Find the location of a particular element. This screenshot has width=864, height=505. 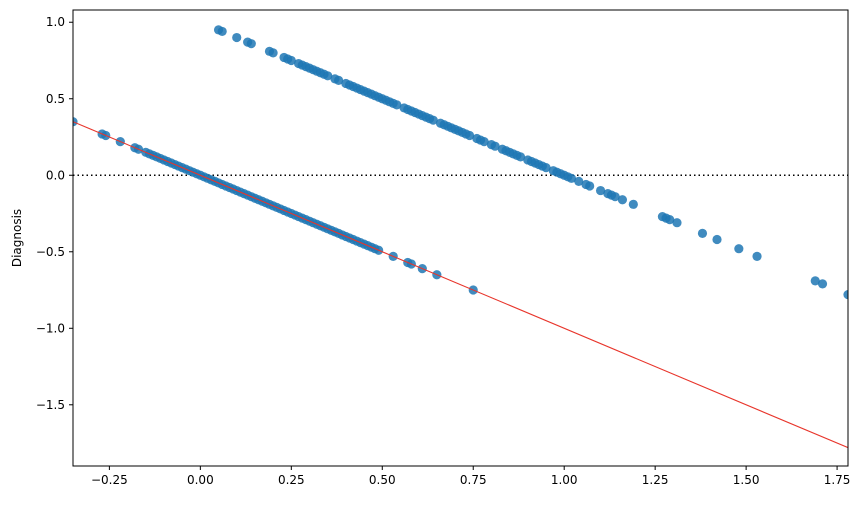

x-tick-label: 0.00 is located at coordinates (200, 480).